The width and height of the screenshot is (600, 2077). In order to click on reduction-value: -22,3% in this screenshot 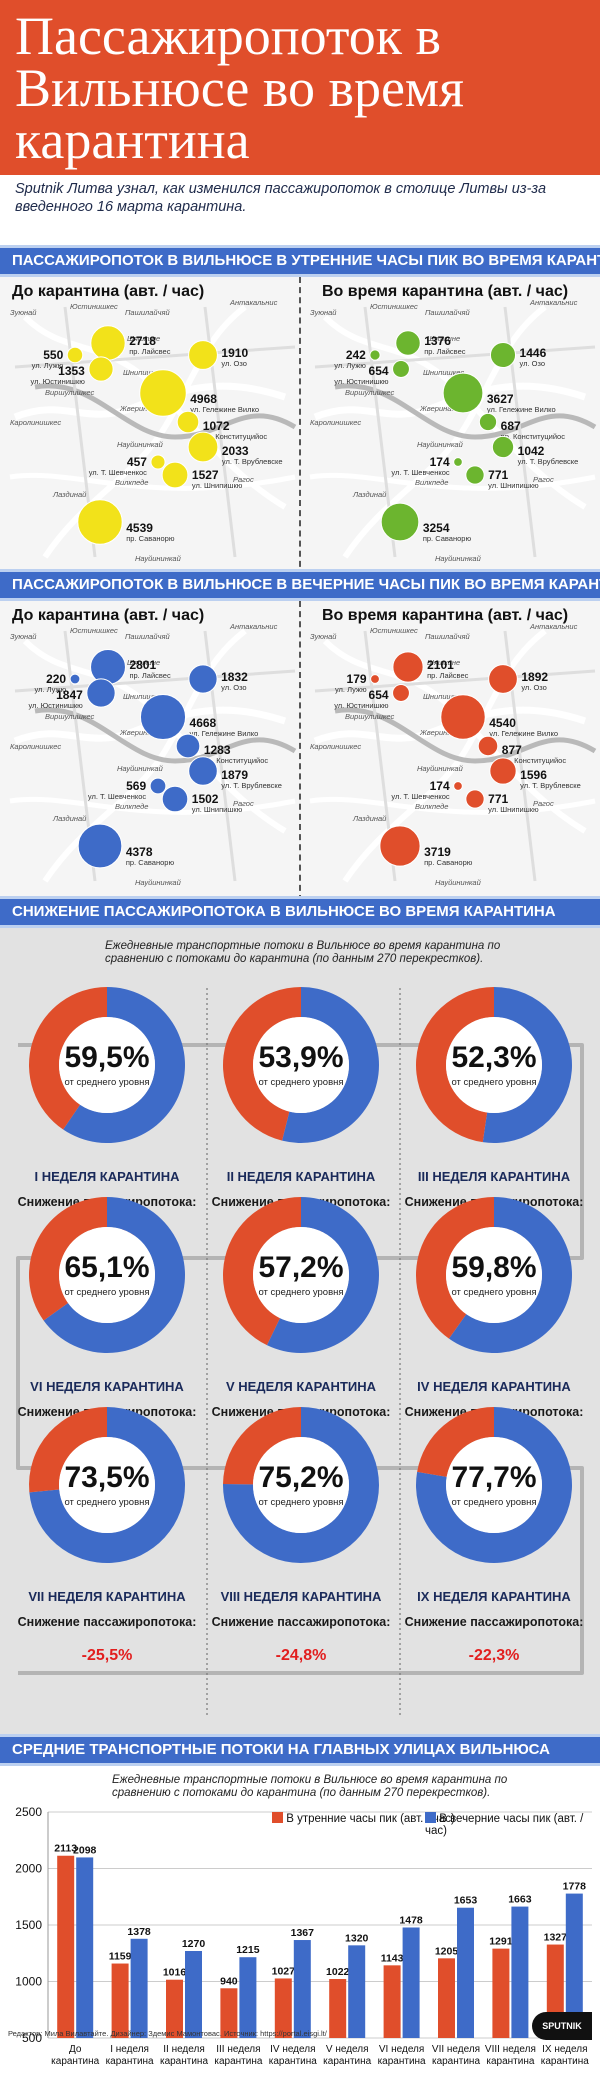, I will do `click(494, 1655)`.